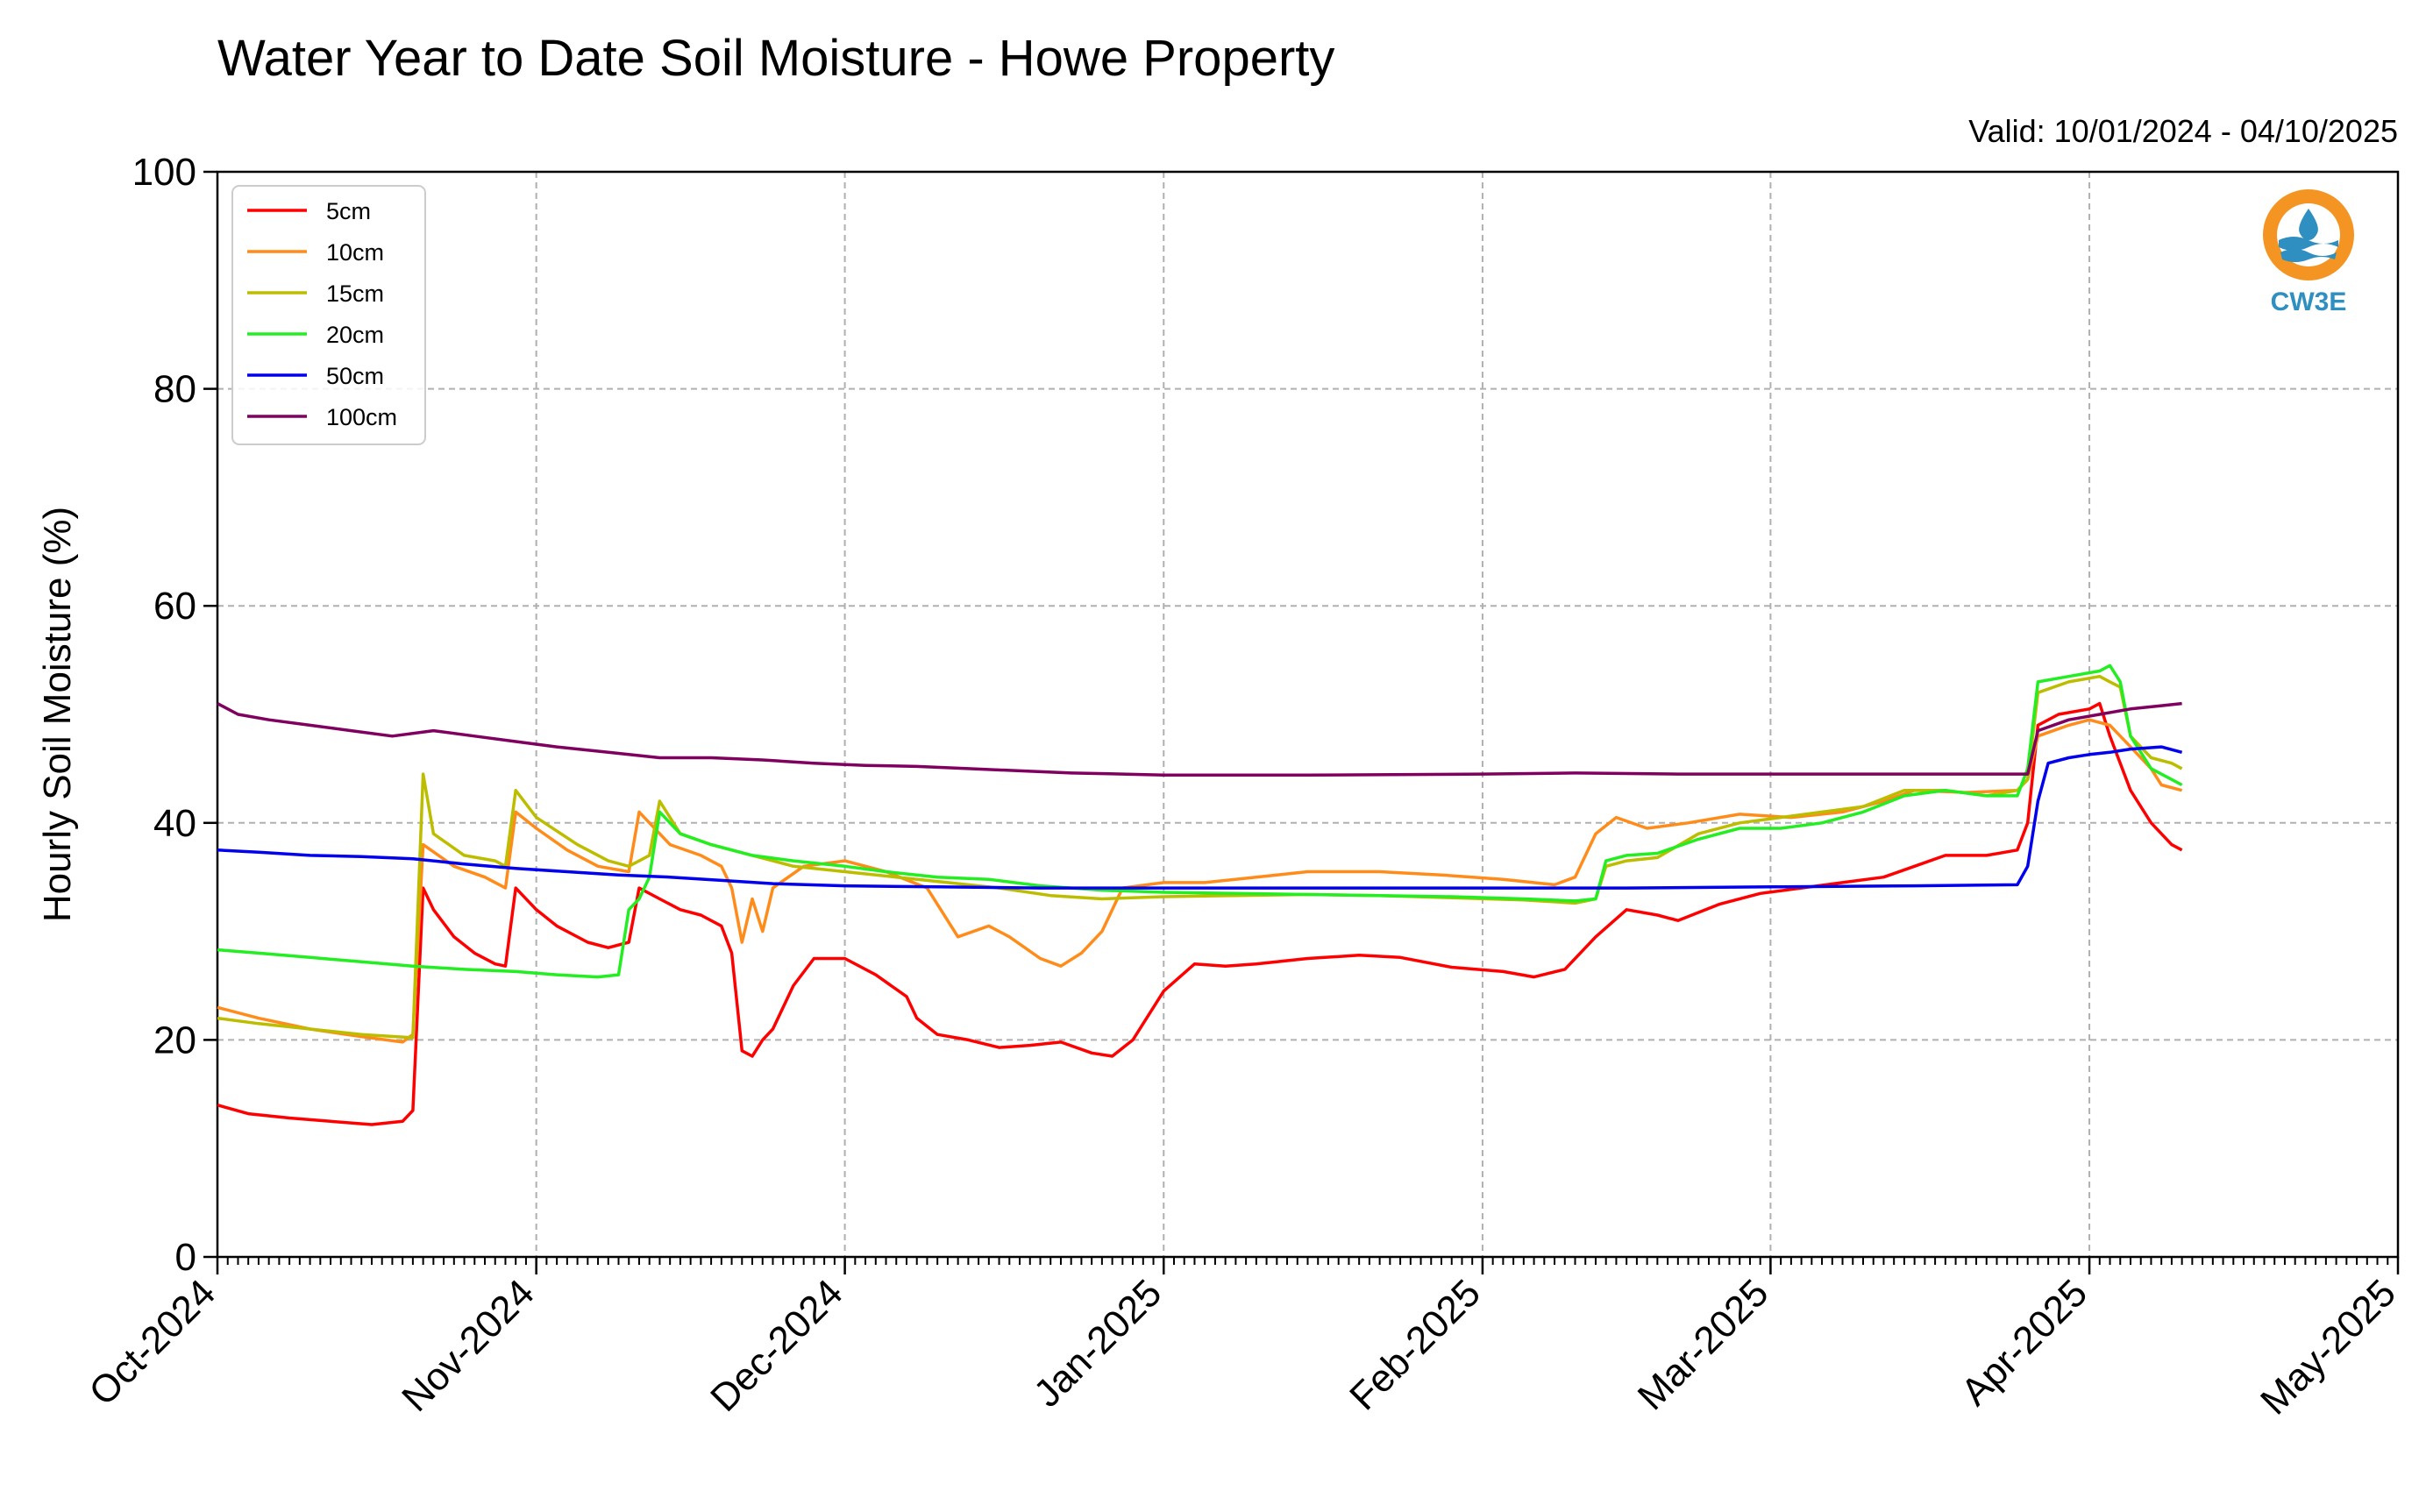  Describe the element at coordinates (2328, 1347) in the screenshot. I see `x-tick-label: May-2025` at that location.